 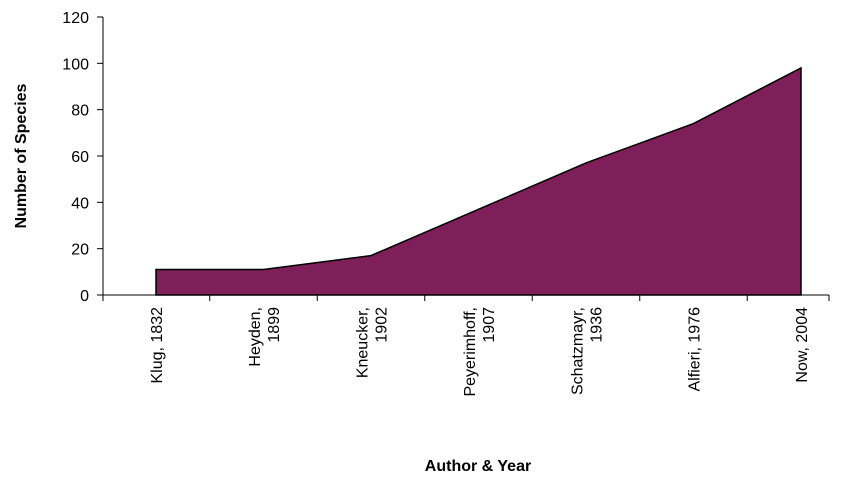 What do you see at coordinates (255, 337) in the screenshot?
I see `x-tick-label-1-line-0: Heyden,` at bounding box center [255, 337].